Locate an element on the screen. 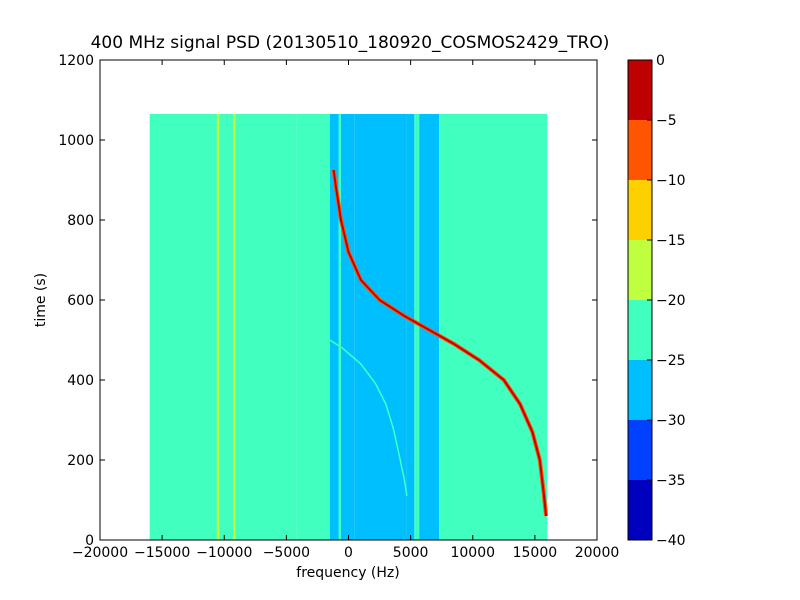 The image size is (800, 600). x-tick-label: −20000 is located at coordinates (100, 553).